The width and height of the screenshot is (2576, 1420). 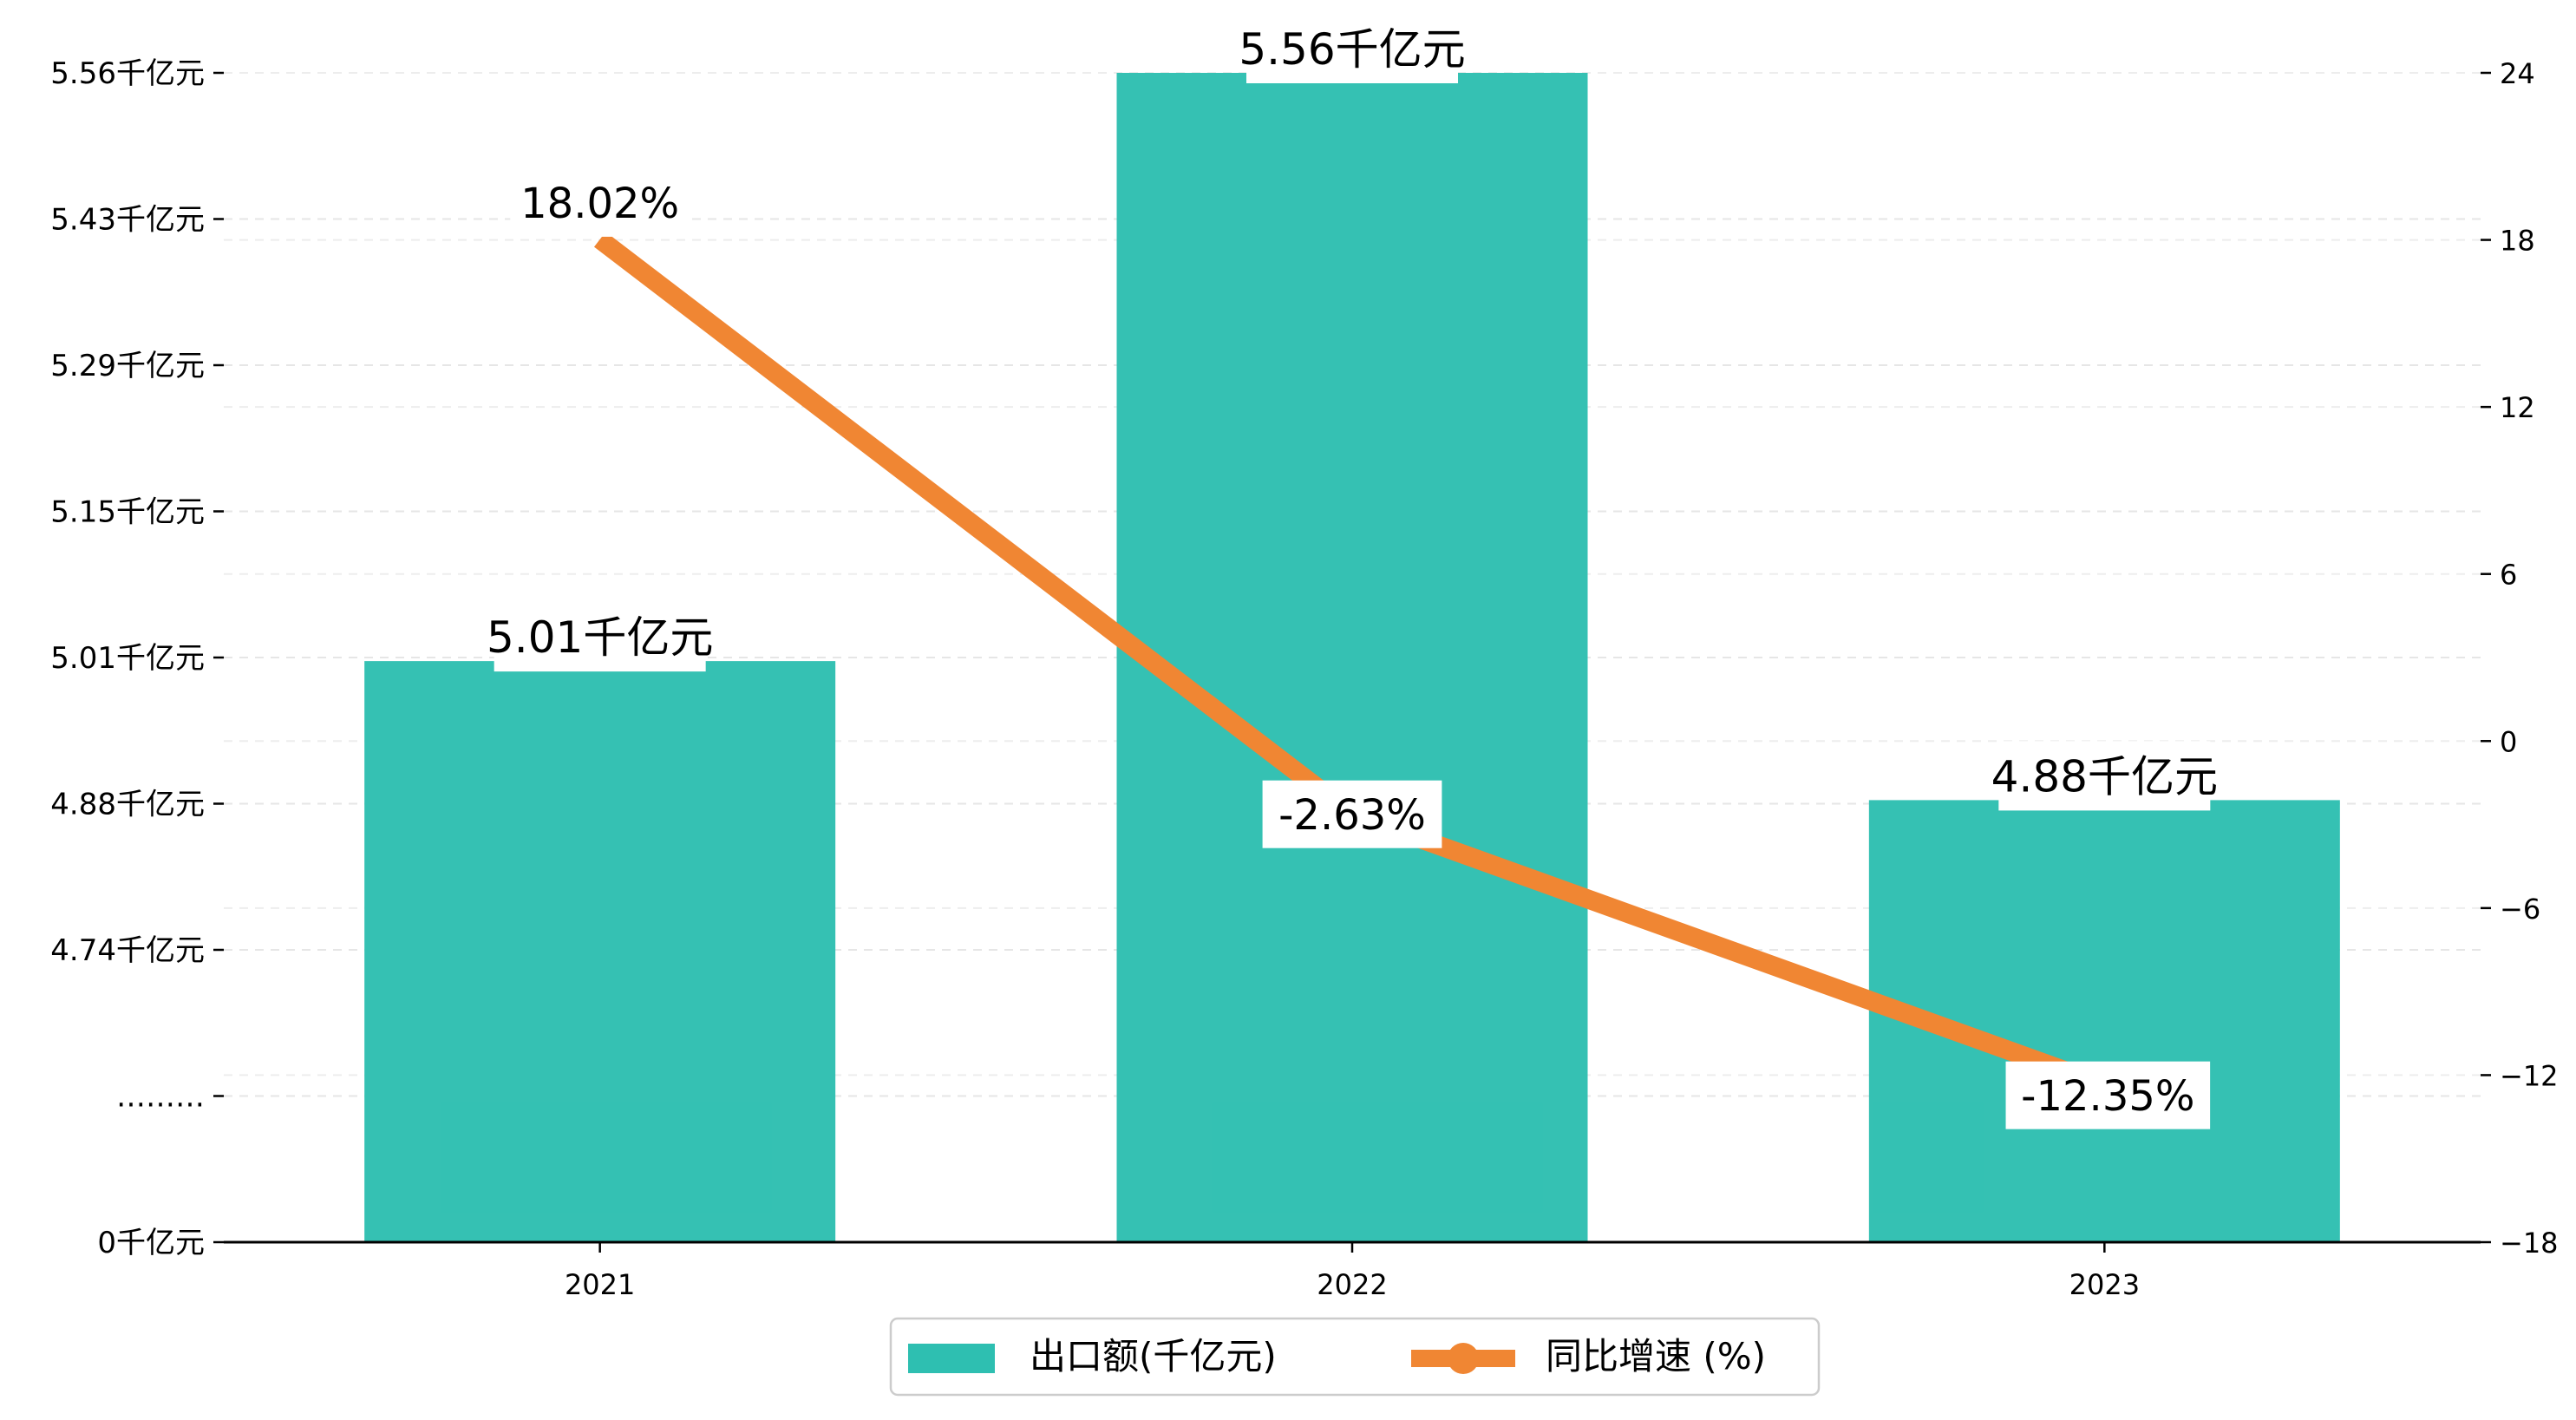 What do you see at coordinates (1463, 1358) in the screenshot?
I see `legend-swatch-marker` at bounding box center [1463, 1358].